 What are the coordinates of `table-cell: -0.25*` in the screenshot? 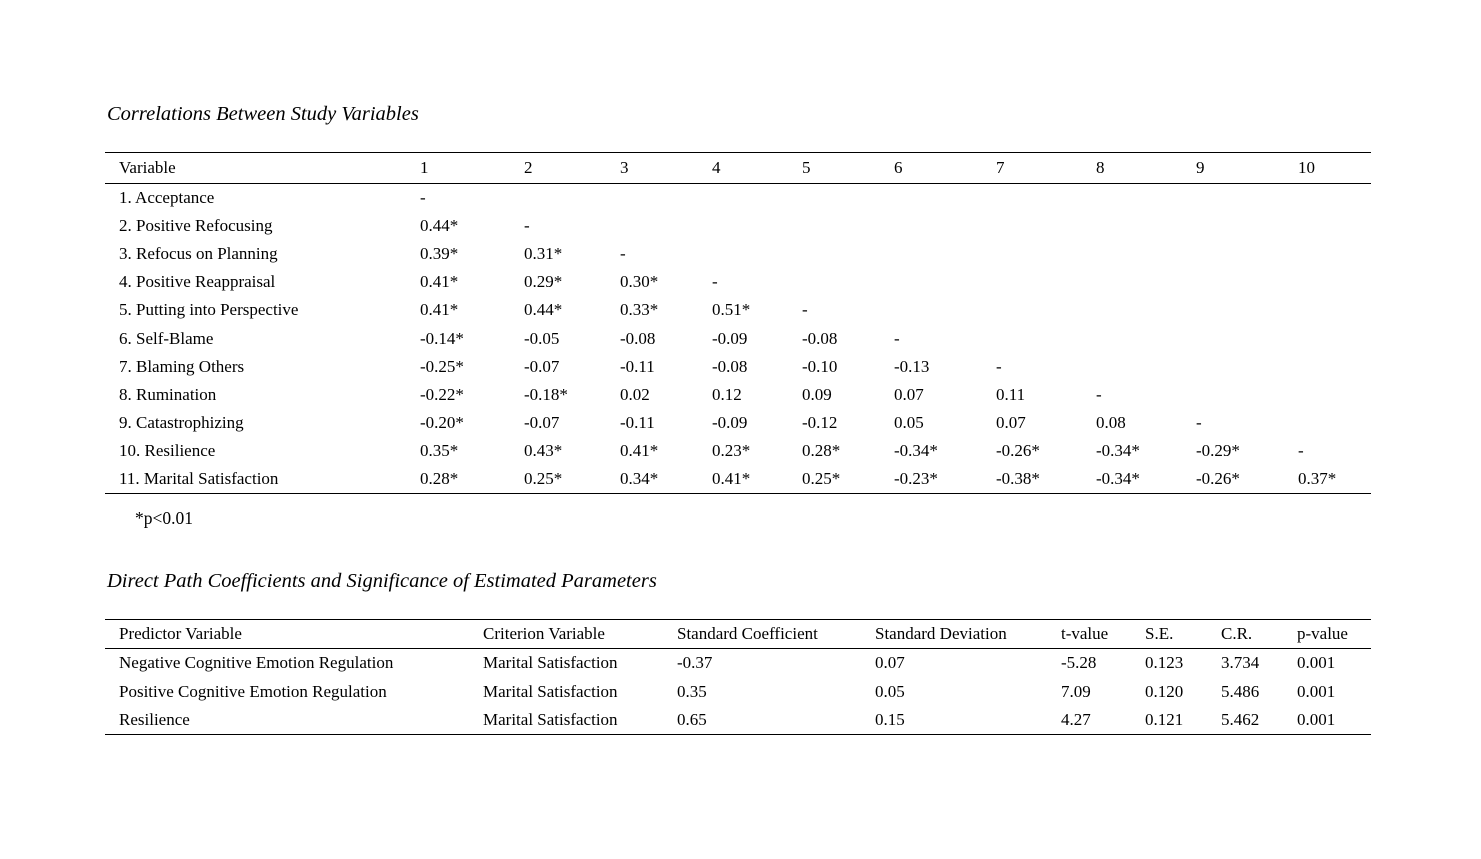 It's located at (442, 366).